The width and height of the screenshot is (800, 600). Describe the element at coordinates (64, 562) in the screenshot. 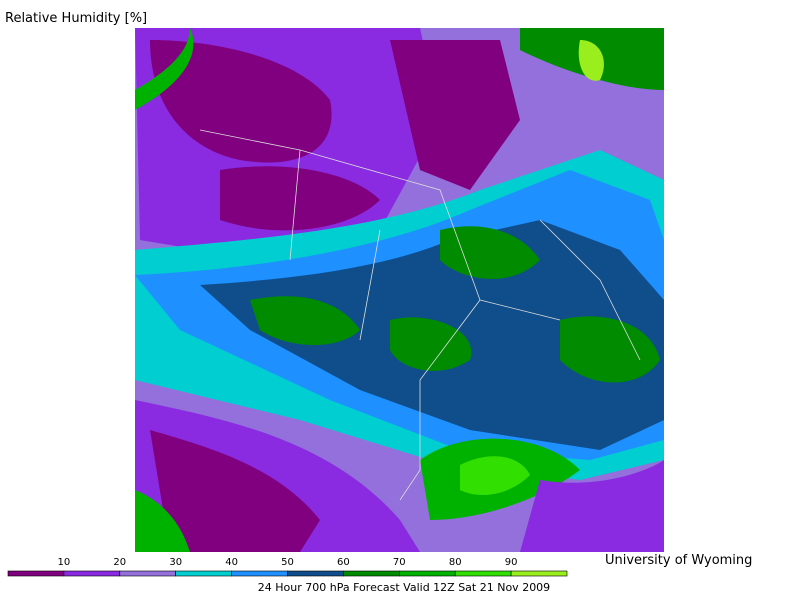

I see `color-bar-label: 10` at that location.